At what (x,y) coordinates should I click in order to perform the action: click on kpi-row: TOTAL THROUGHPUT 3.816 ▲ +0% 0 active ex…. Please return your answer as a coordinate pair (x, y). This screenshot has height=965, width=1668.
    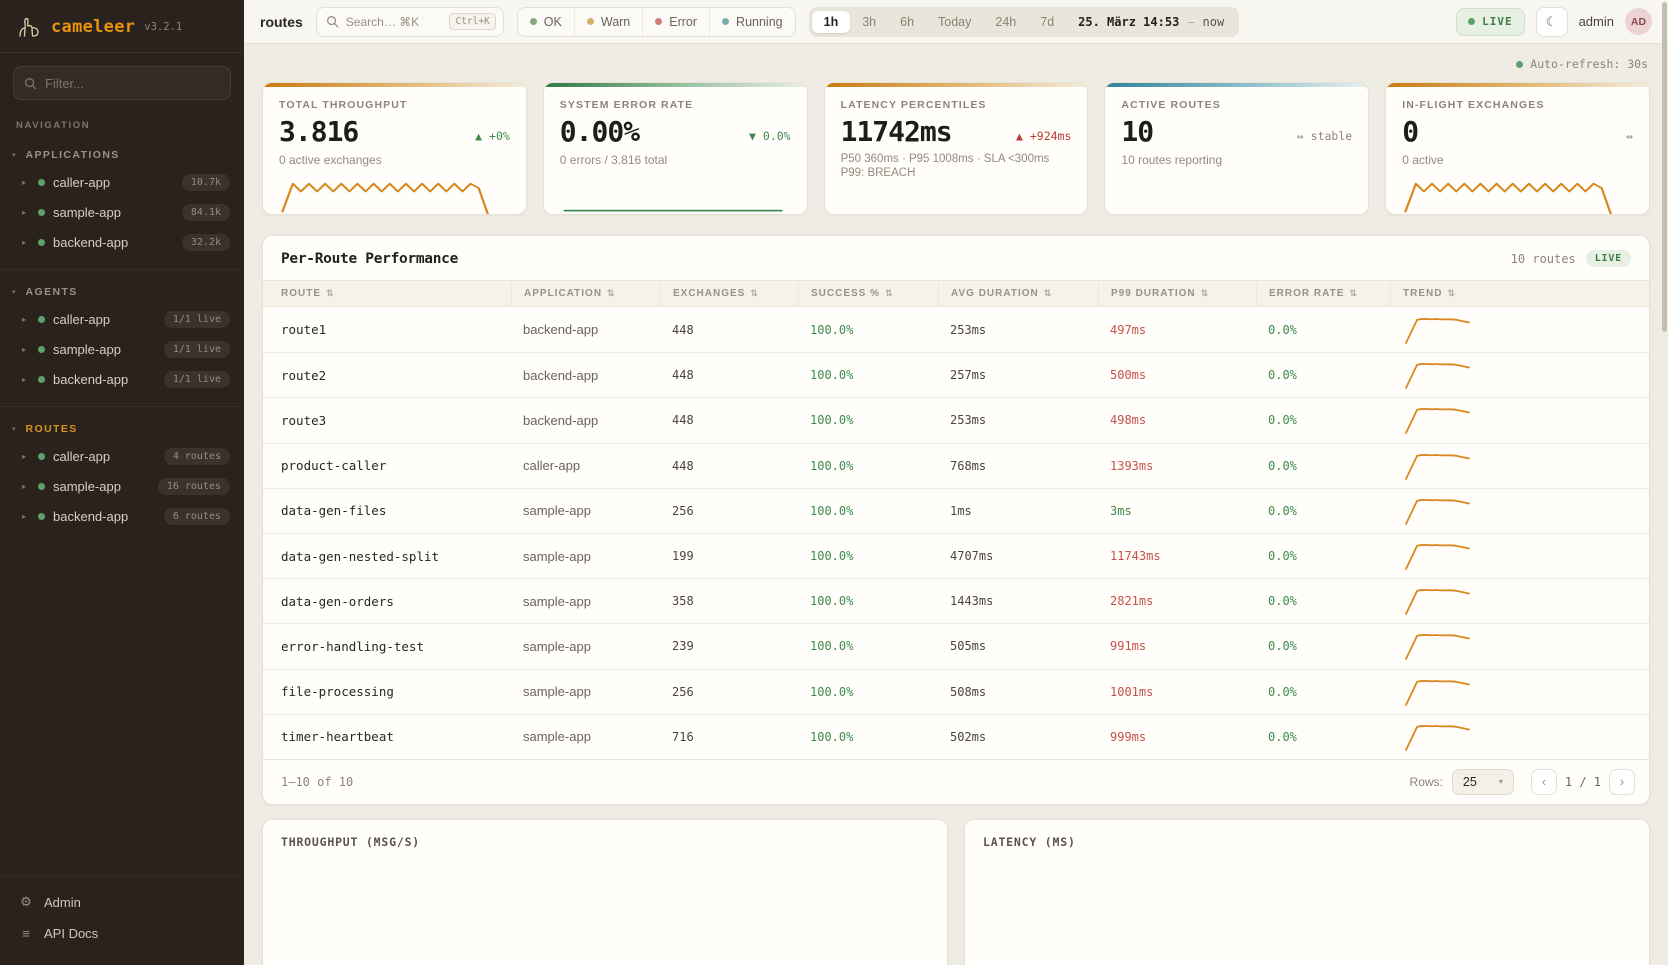
    Looking at the image, I should click on (956, 148).